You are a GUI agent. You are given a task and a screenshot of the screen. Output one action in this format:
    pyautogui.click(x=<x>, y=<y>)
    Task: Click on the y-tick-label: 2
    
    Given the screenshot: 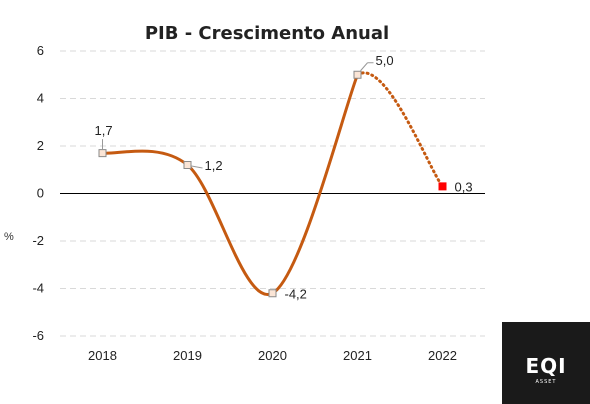 What is the action you would take?
    pyautogui.click(x=40, y=145)
    